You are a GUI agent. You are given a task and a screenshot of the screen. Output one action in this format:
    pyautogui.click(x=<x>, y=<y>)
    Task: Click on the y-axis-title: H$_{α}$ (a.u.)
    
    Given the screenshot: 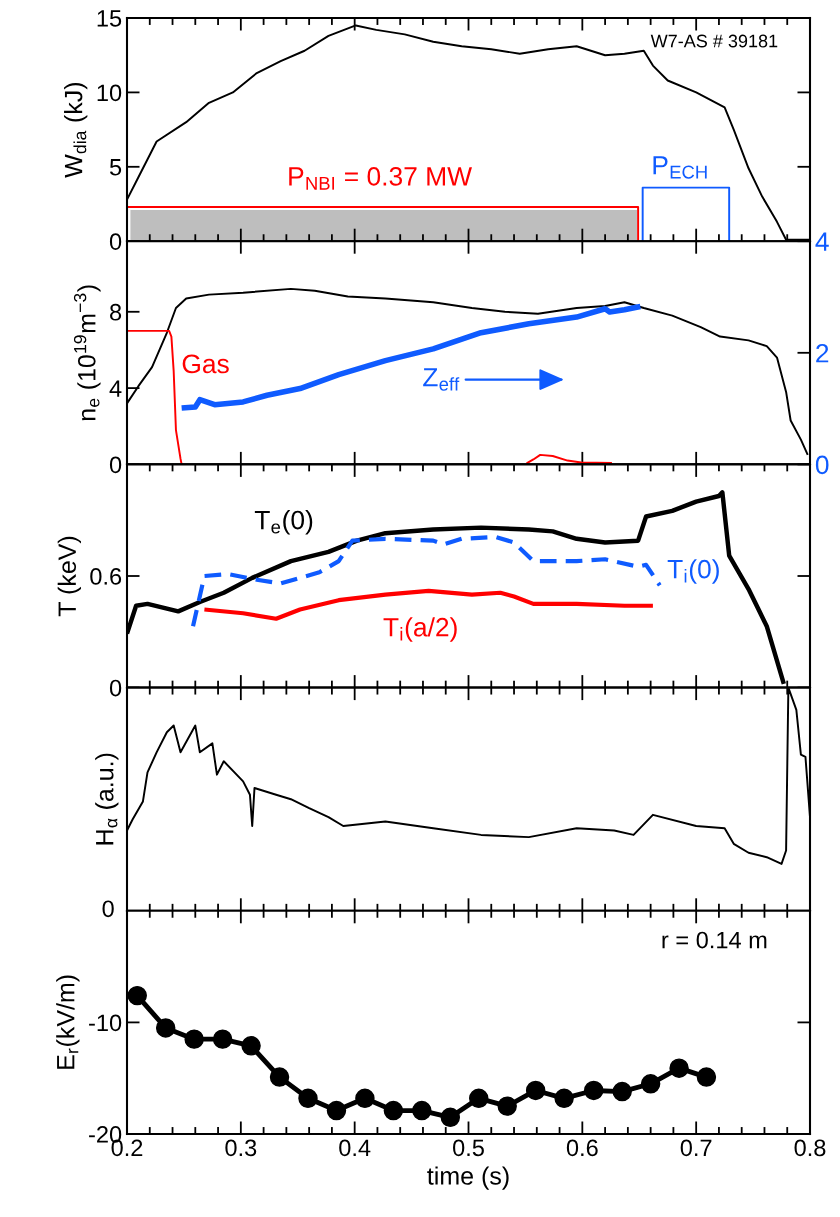 What is the action you would take?
    pyautogui.click(x=107, y=799)
    